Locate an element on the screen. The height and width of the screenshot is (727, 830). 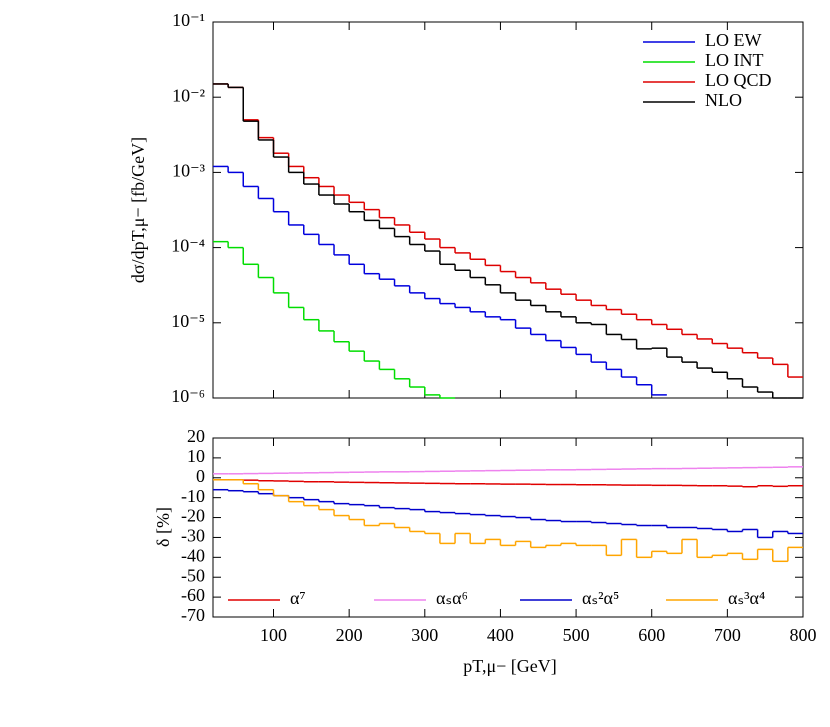
y-tick-label: 20 is located at coordinates (196, 436).